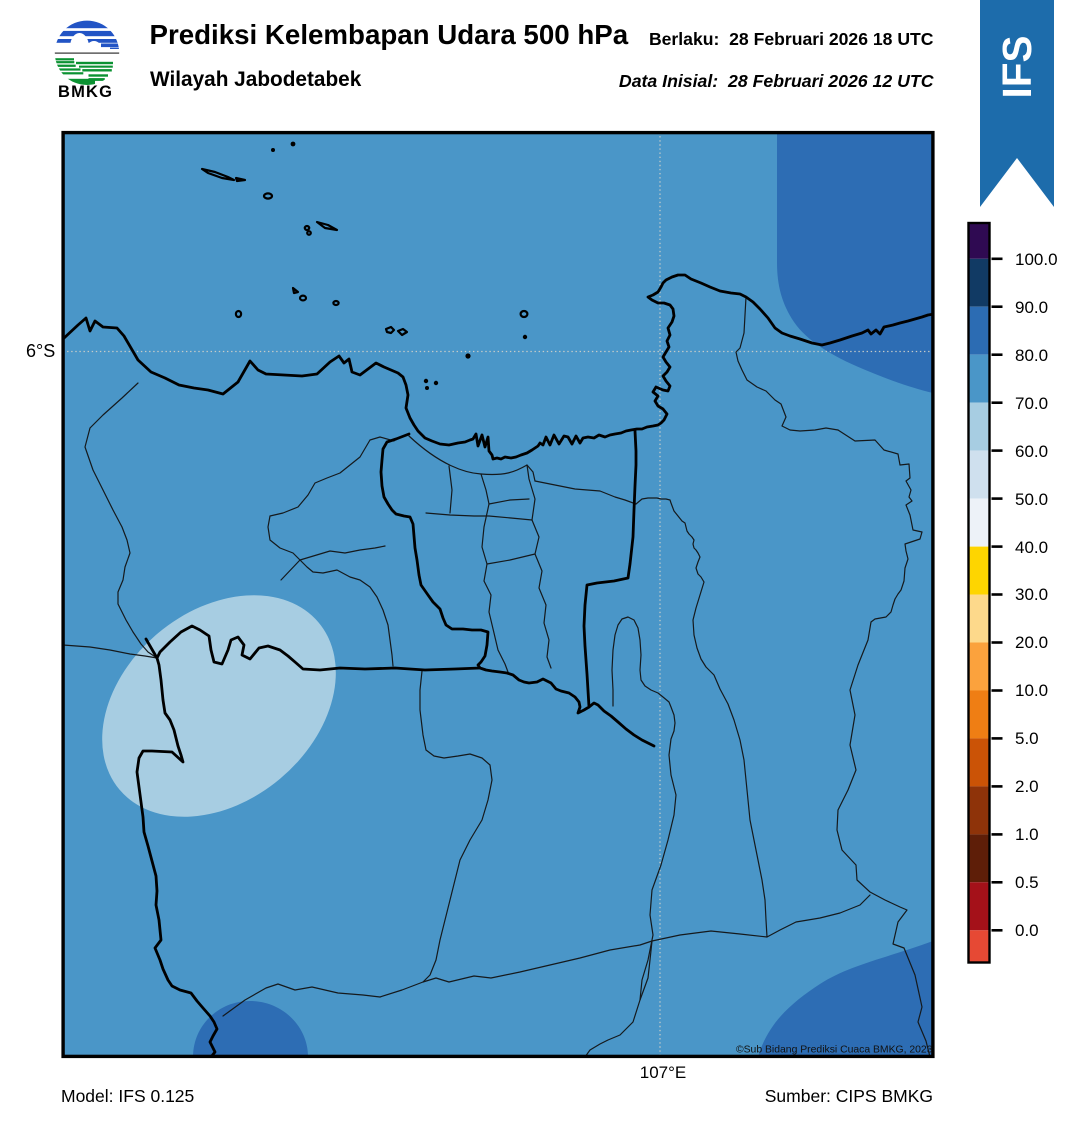  What do you see at coordinates (834, 1050) in the screenshot?
I see `svg-text:©Sub Bidang Prediksi Cuaca BMK: ©Sub Bidang Prediksi Cuaca BMKG, 2023` at bounding box center [834, 1050].